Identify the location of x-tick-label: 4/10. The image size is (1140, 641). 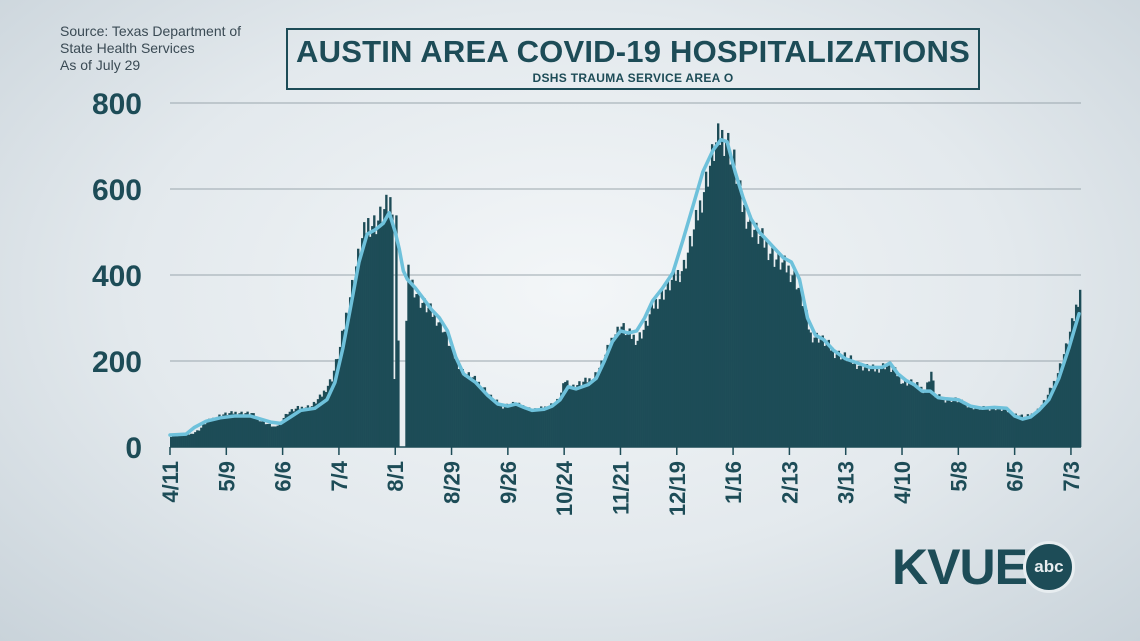
(902, 482).